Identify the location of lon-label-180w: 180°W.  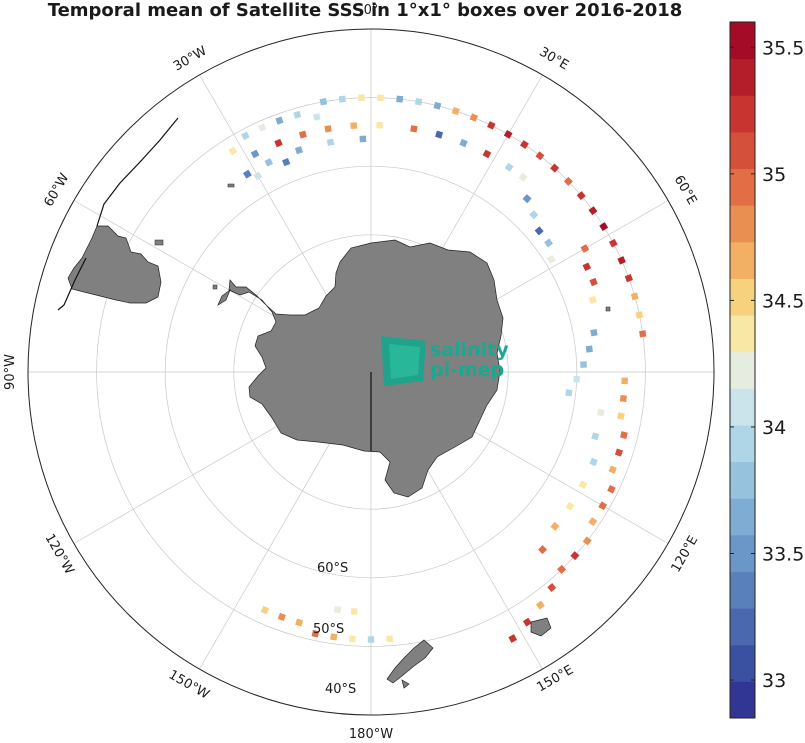
(371, 734).